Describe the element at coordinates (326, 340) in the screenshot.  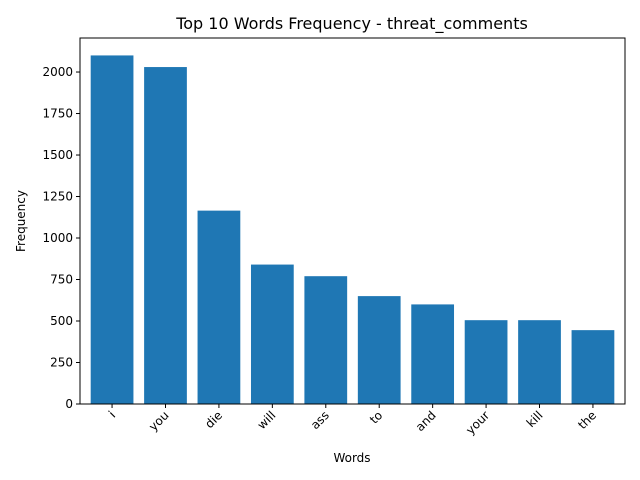
I see `bar-ass` at that location.